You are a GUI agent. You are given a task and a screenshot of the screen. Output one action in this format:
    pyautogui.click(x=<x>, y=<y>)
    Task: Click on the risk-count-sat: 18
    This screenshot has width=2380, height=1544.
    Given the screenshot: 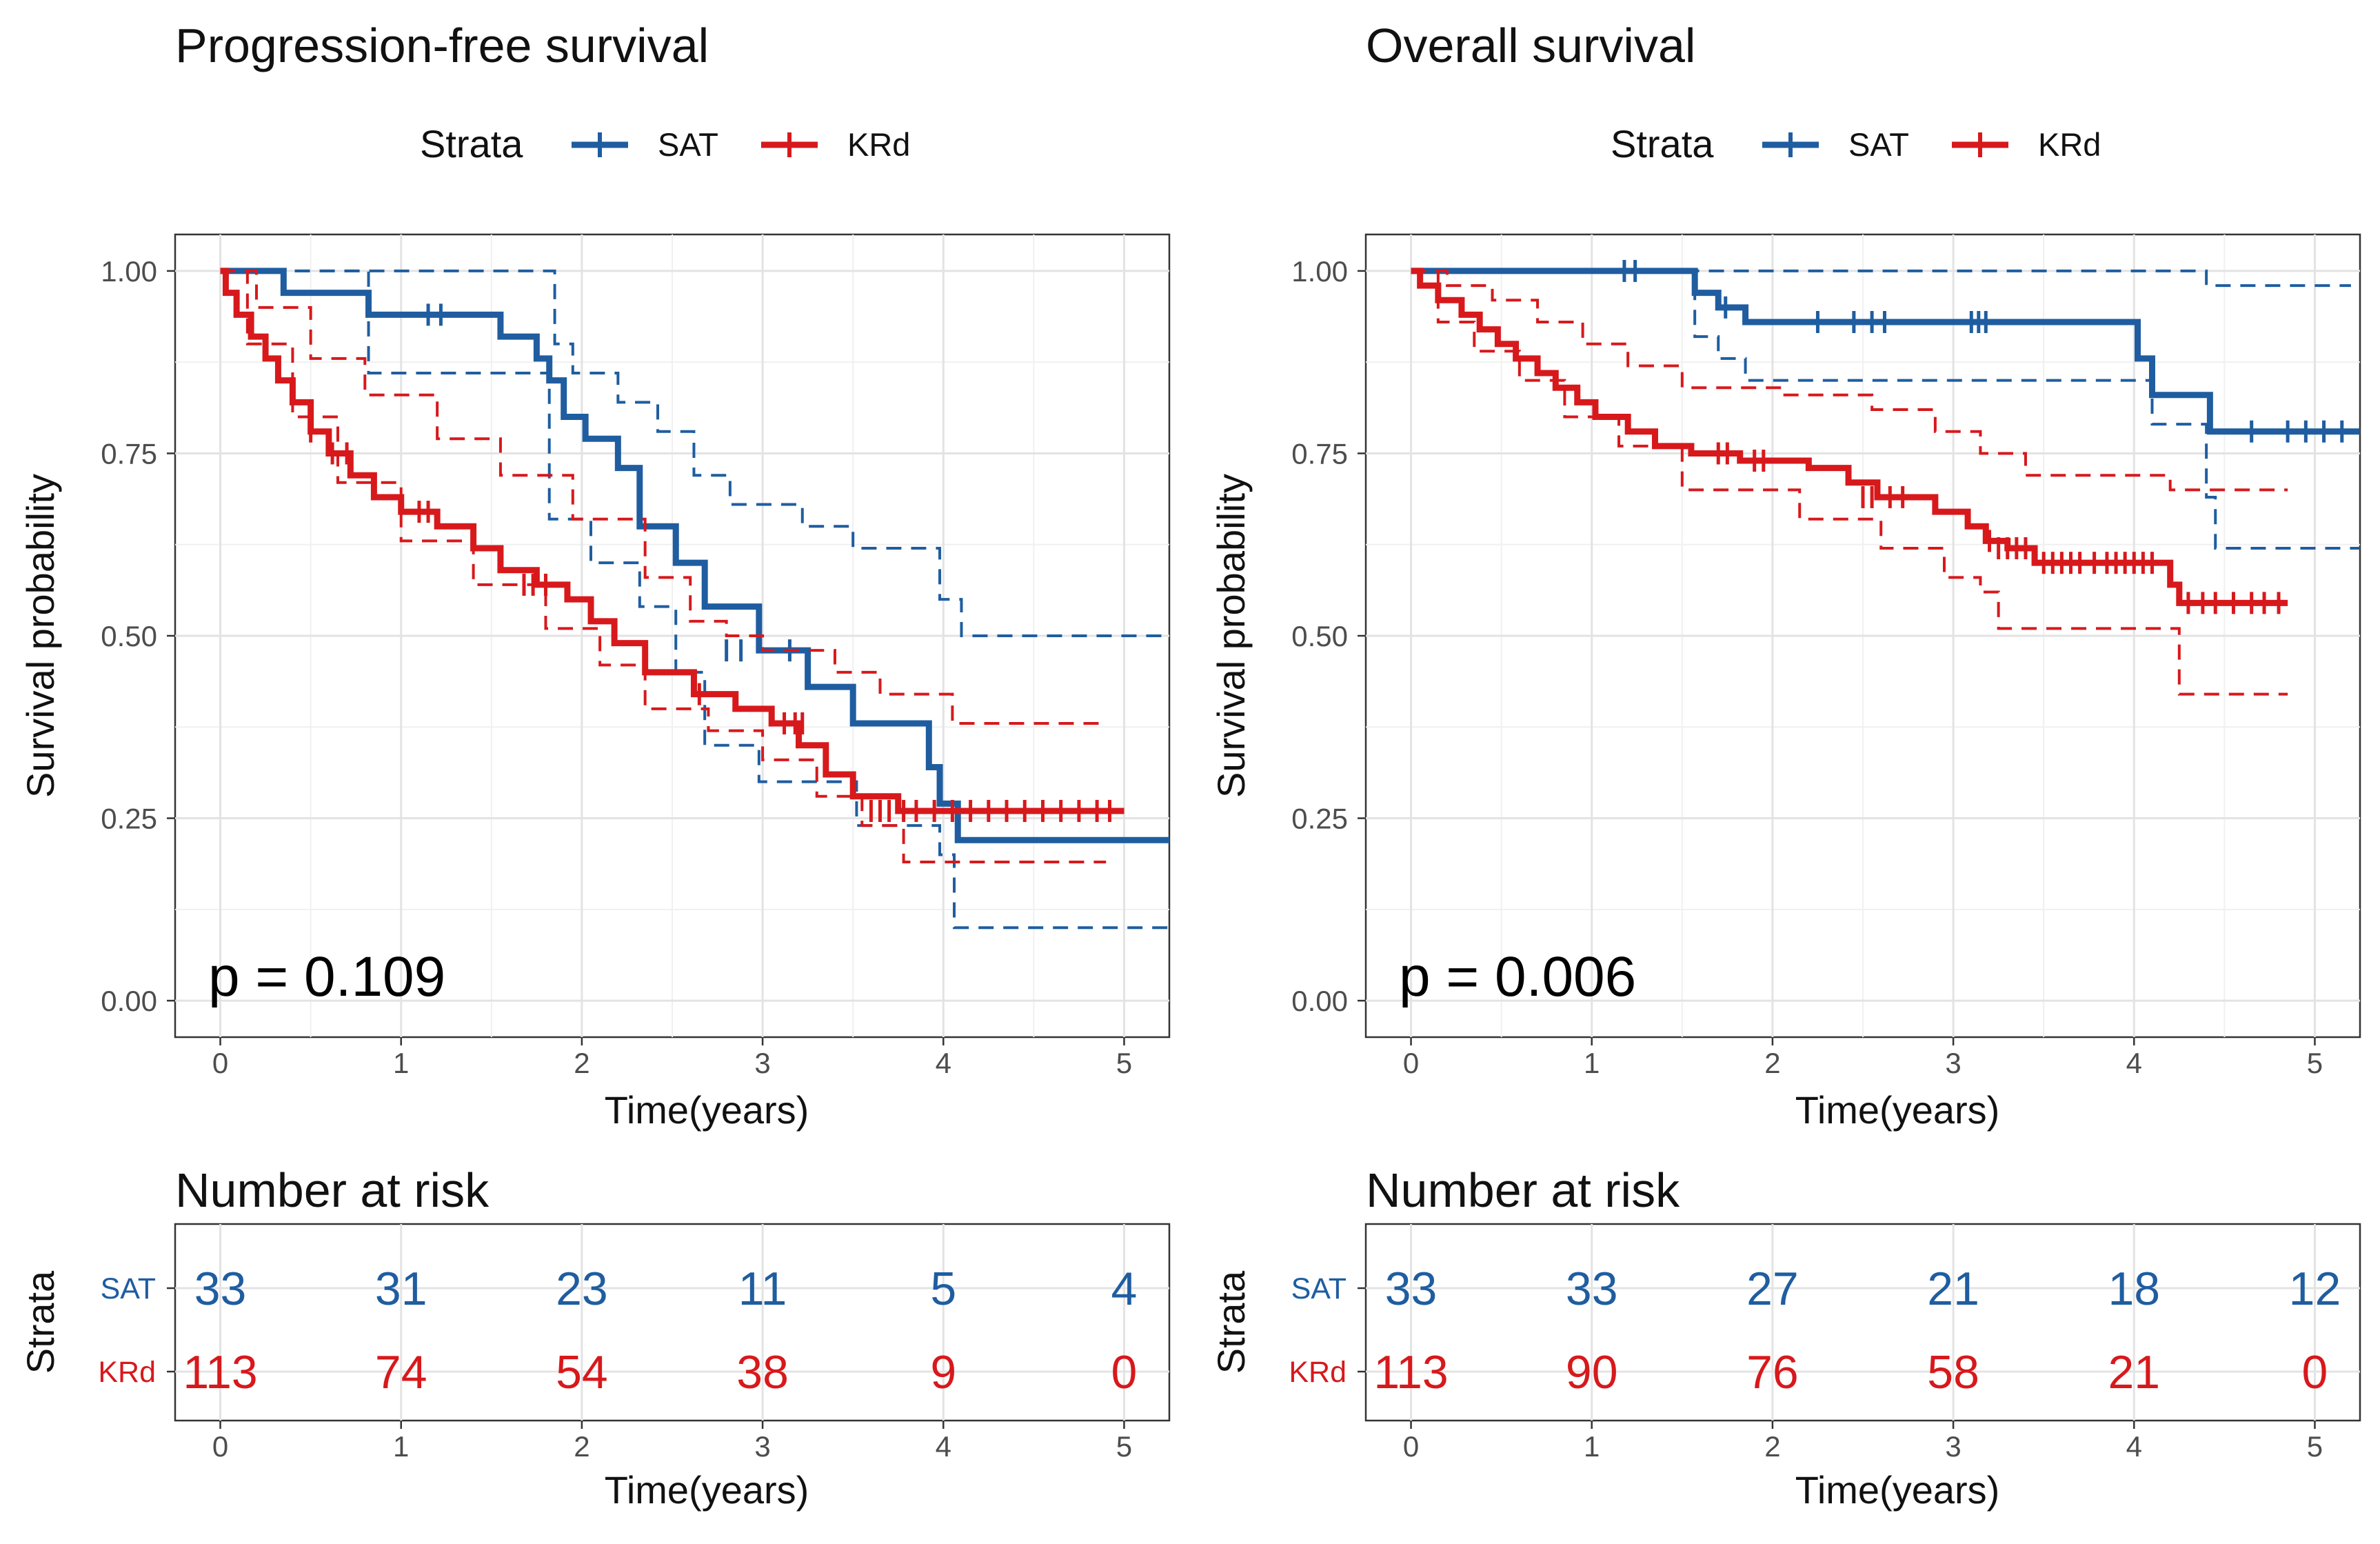 What is the action you would take?
    pyautogui.click(x=2134, y=1289)
    